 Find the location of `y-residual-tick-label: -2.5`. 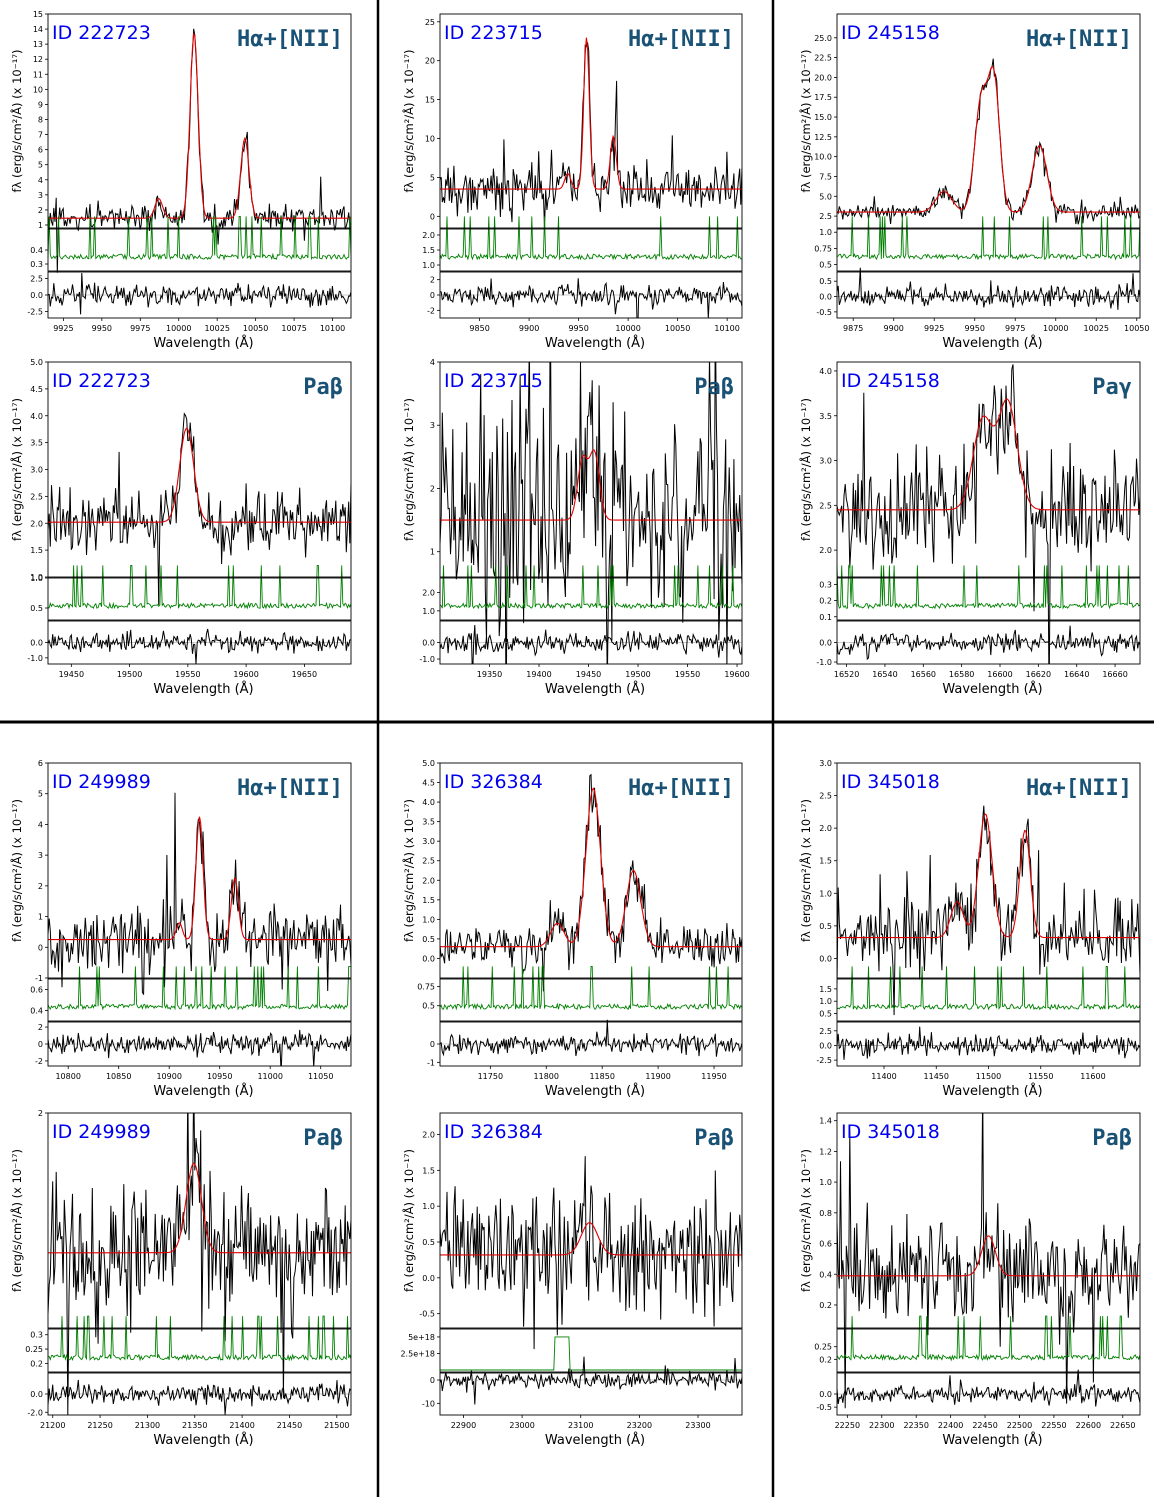

y-residual-tick-label: -2.5 is located at coordinates (35, 311).